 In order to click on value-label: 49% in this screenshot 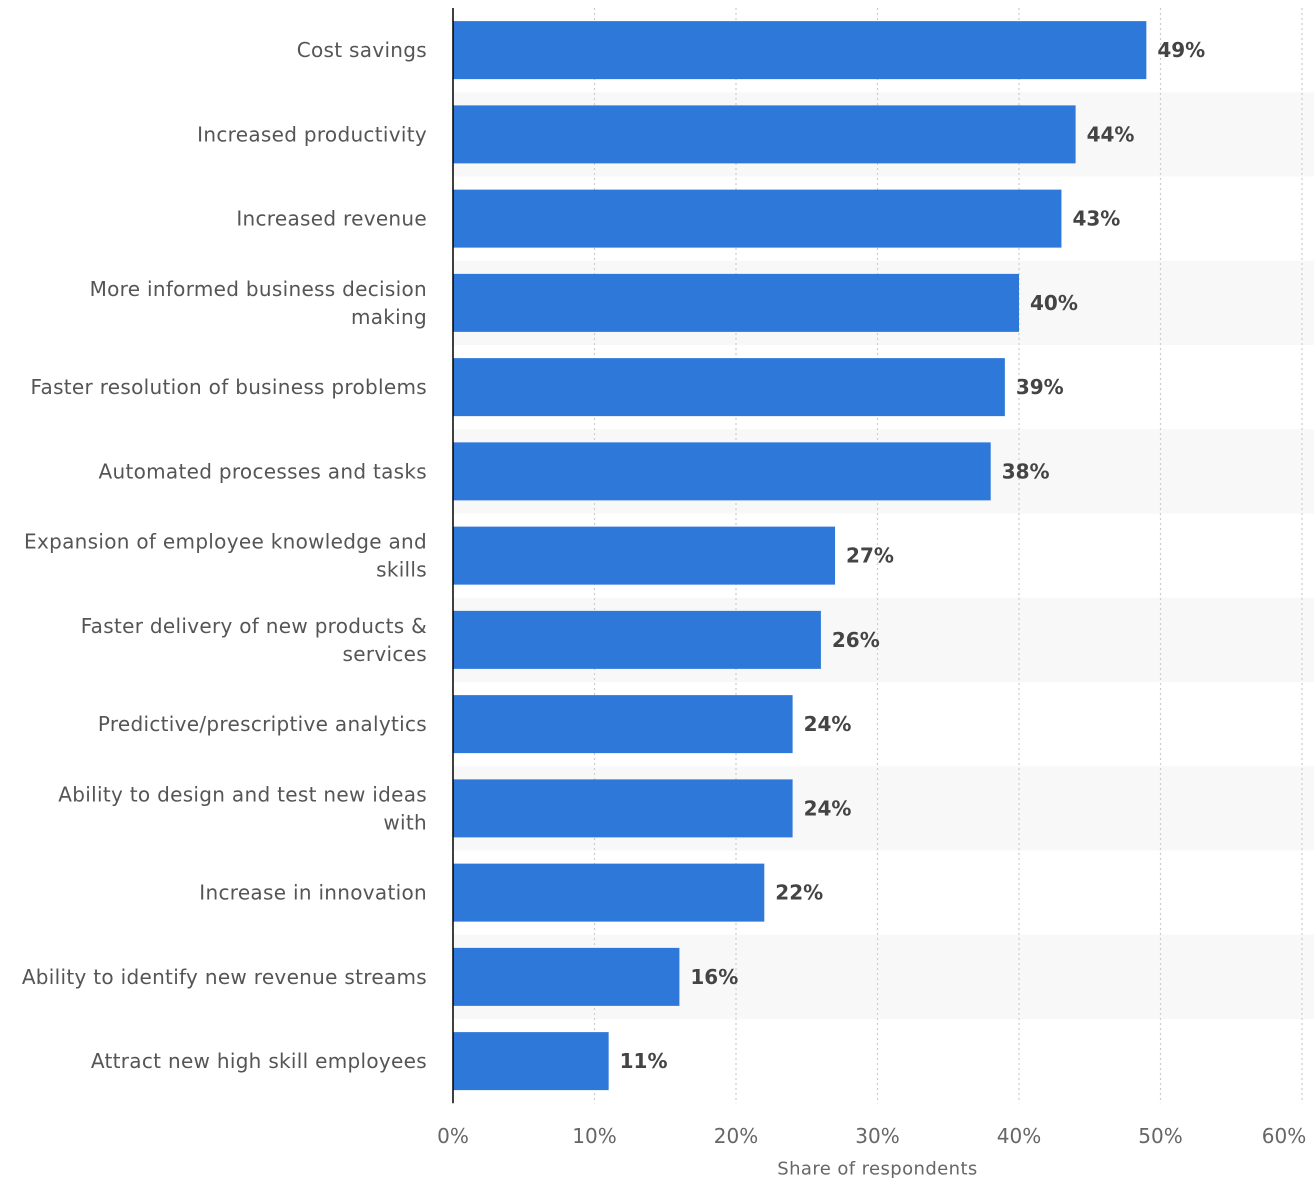, I will do `click(1181, 50)`.